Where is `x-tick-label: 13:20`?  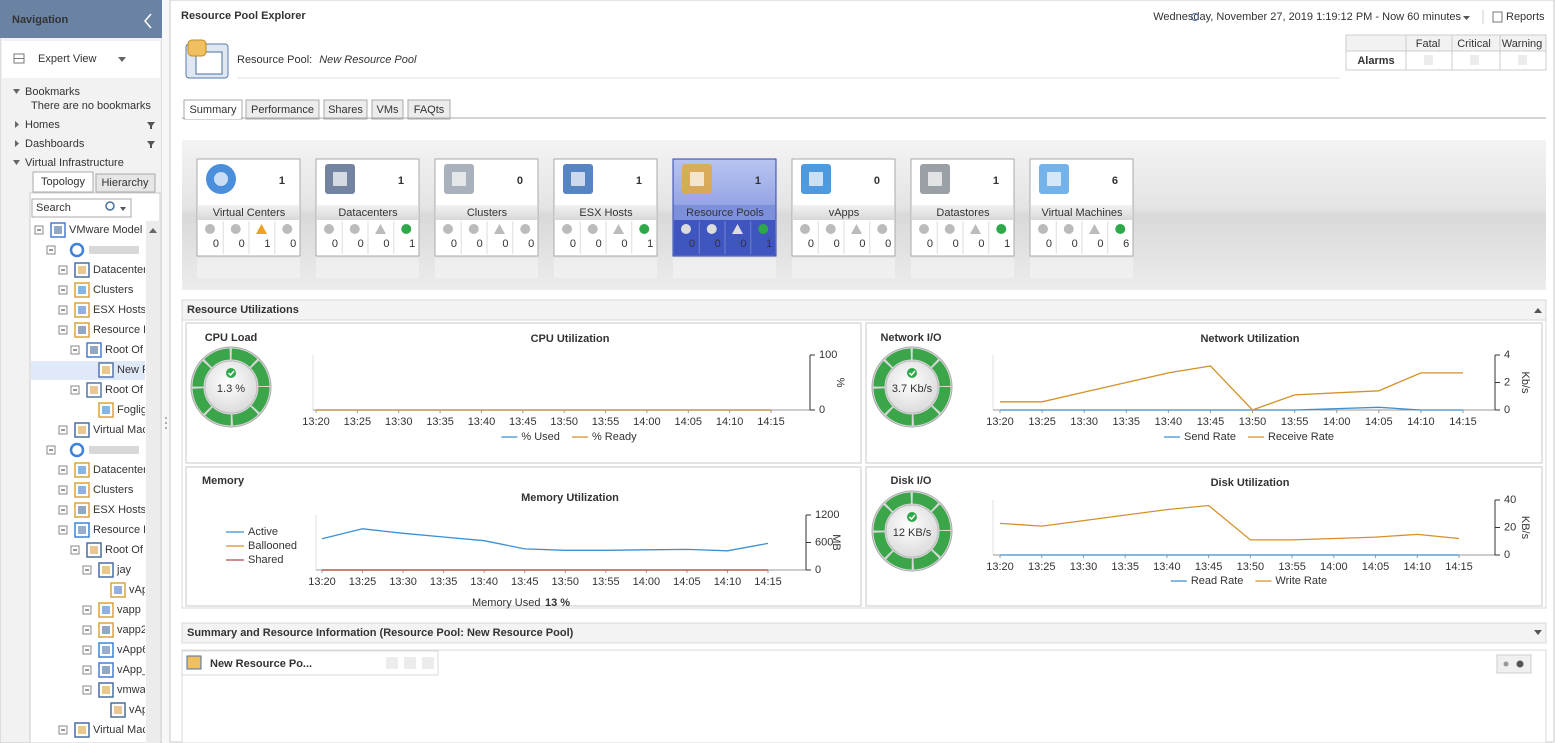
x-tick-label: 13:20 is located at coordinates (1000, 567).